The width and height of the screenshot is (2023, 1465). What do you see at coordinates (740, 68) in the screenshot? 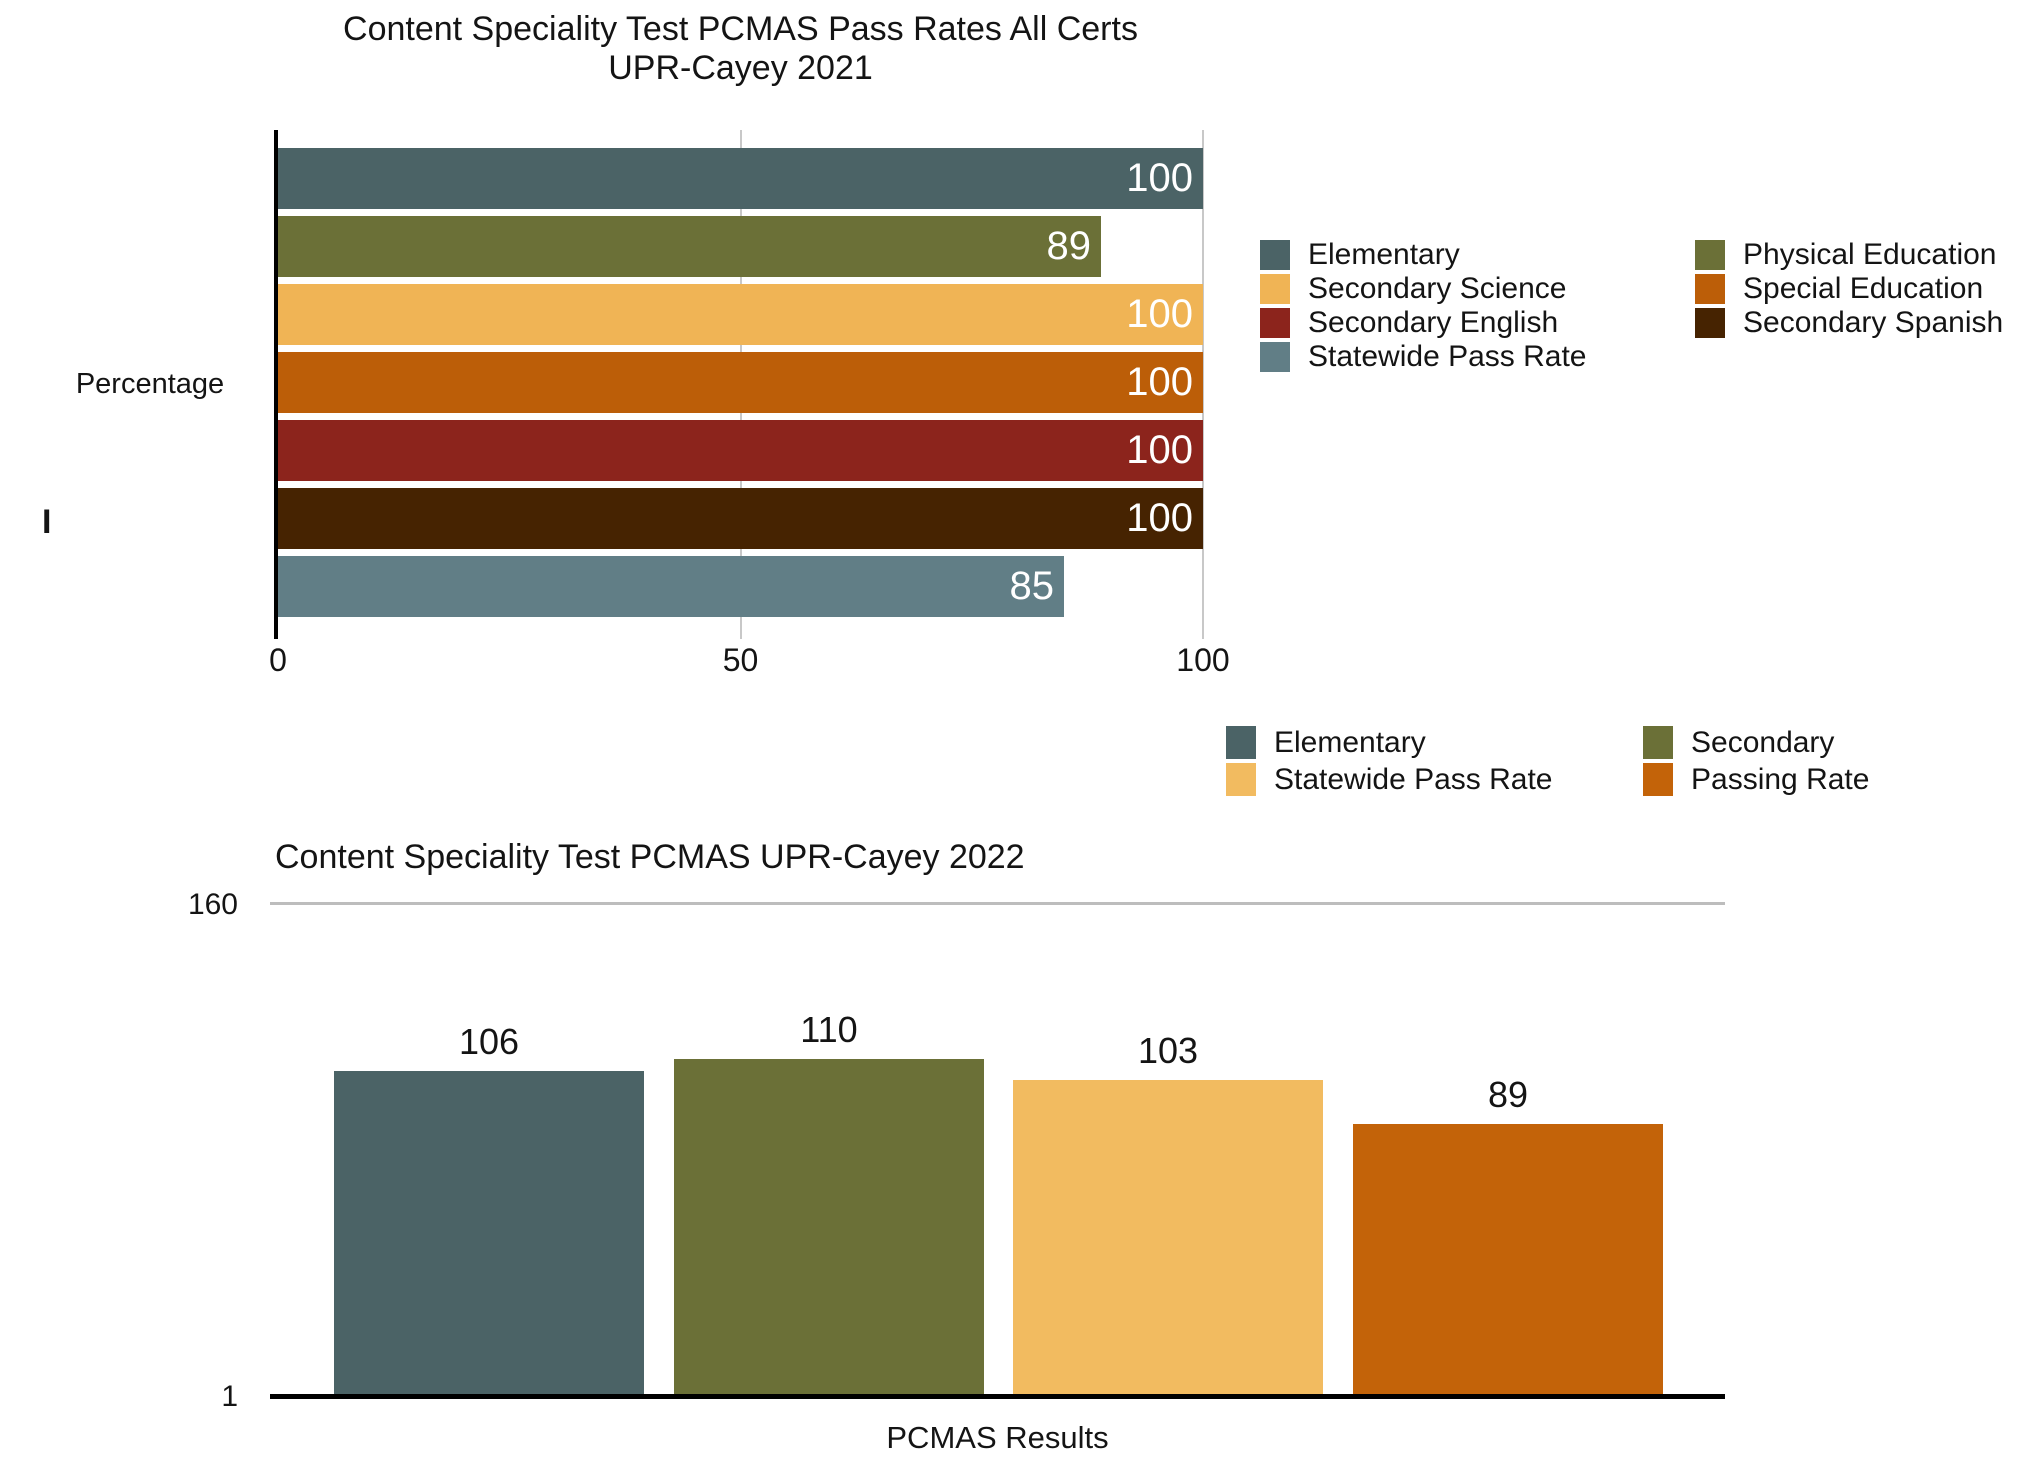
I see `chart-title-line-2: UPR-Cayey 2021` at bounding box center [740, 68].